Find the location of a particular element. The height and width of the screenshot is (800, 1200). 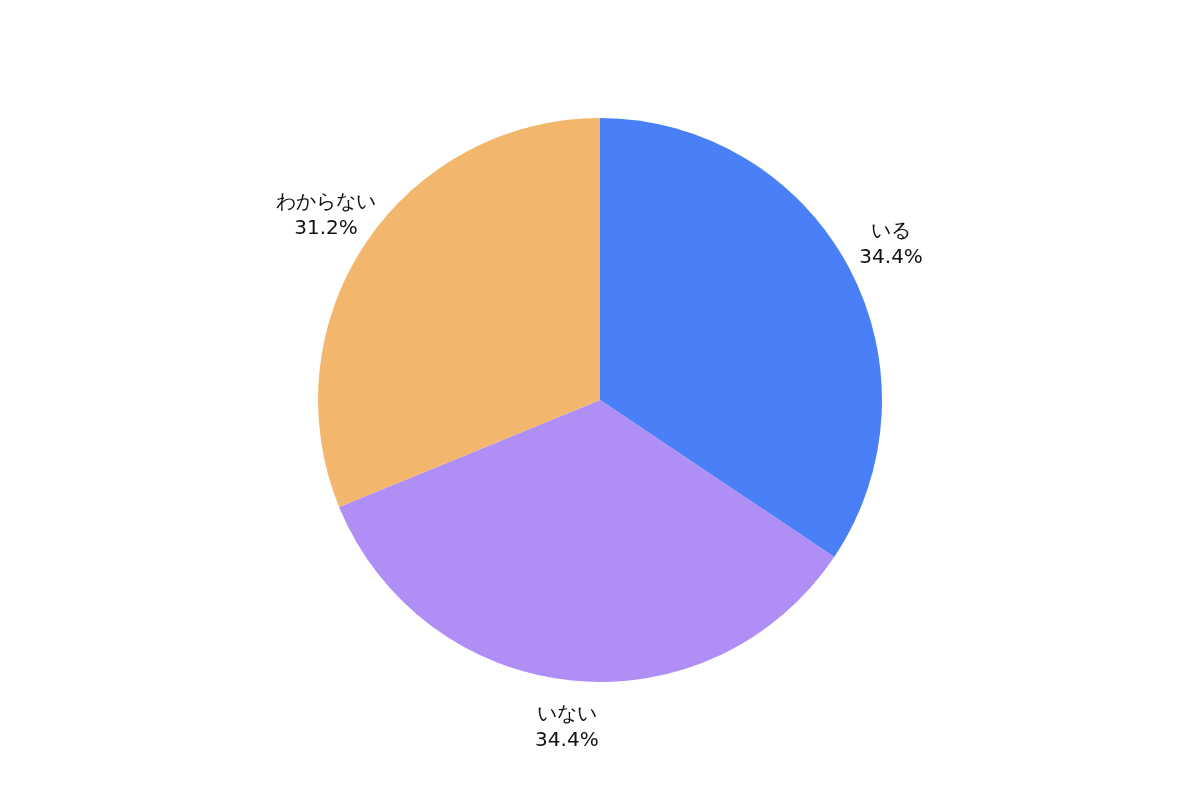

slice-label: いる is located at coordinates (891, 229).